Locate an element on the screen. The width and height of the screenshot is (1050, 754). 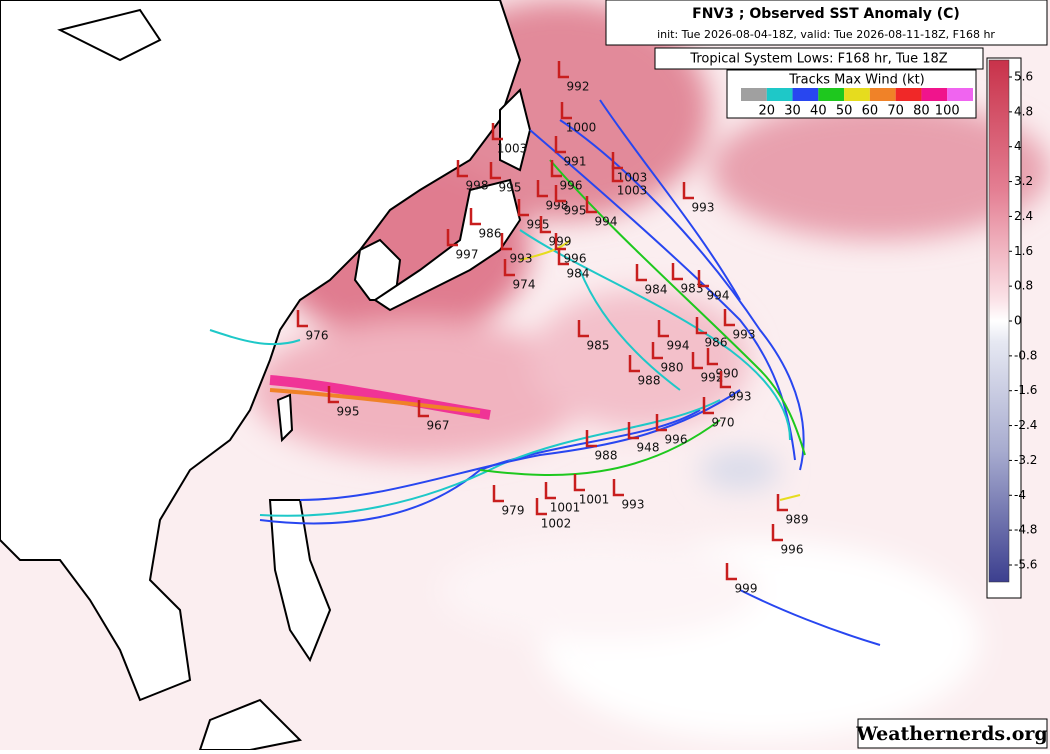
low-pressure: 988 is located at coordinates (606, 456).